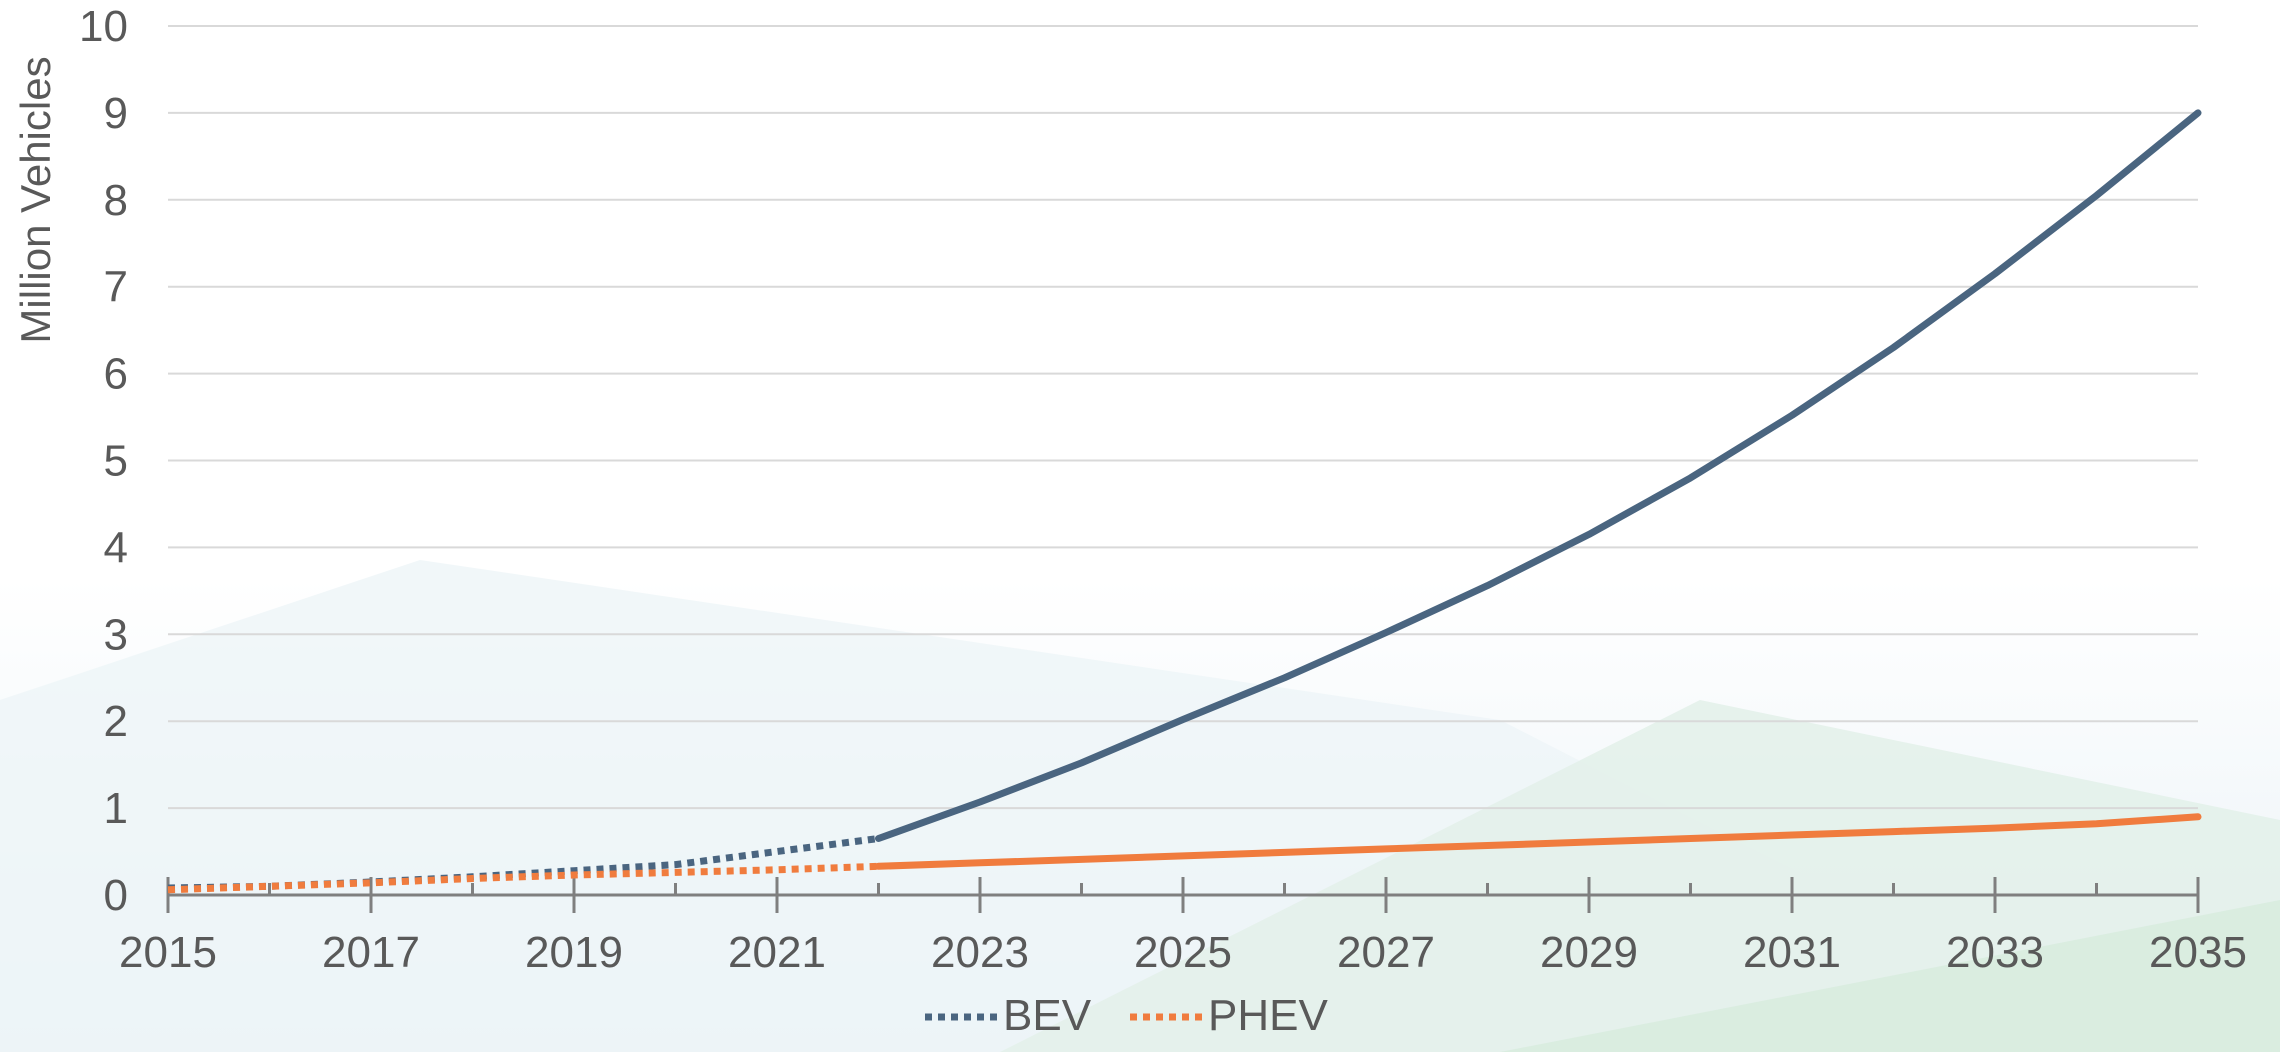 Image resolution: width=2280 pixels, height=1052 pixels. Describe the element at coordinates (35, 199) in the screenshot. I see `y-axis-title: Million Vehicles` at that location.